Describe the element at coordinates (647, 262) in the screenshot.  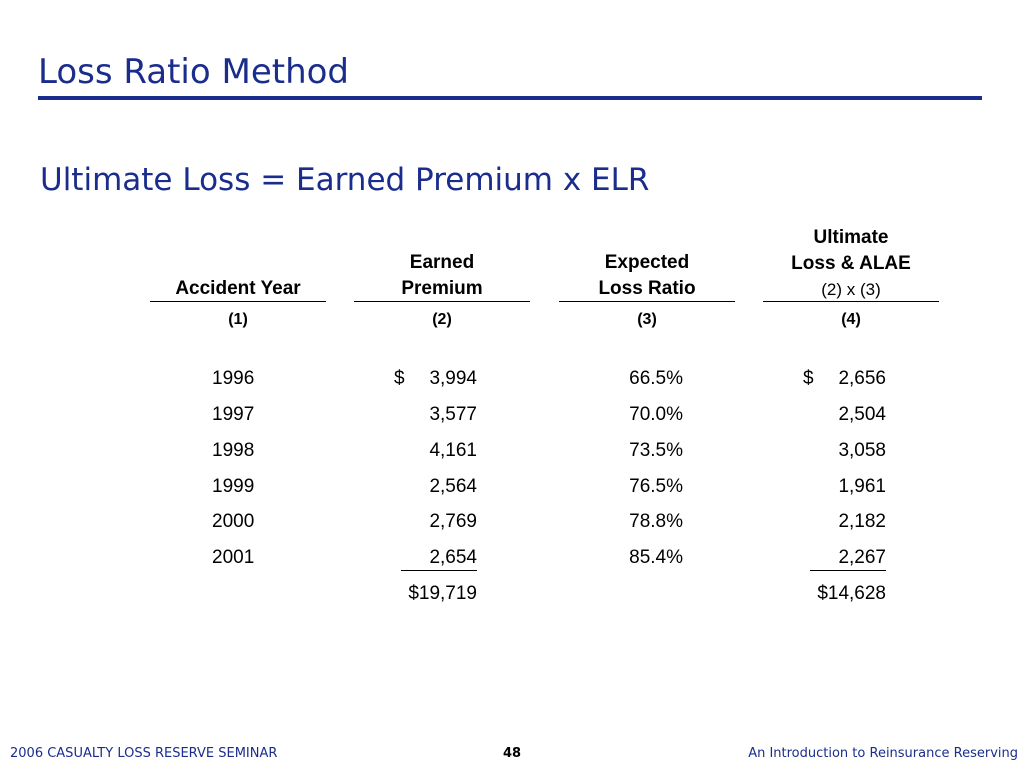
I see `header-expected-loss-ratio-line1: Expected` at that location.